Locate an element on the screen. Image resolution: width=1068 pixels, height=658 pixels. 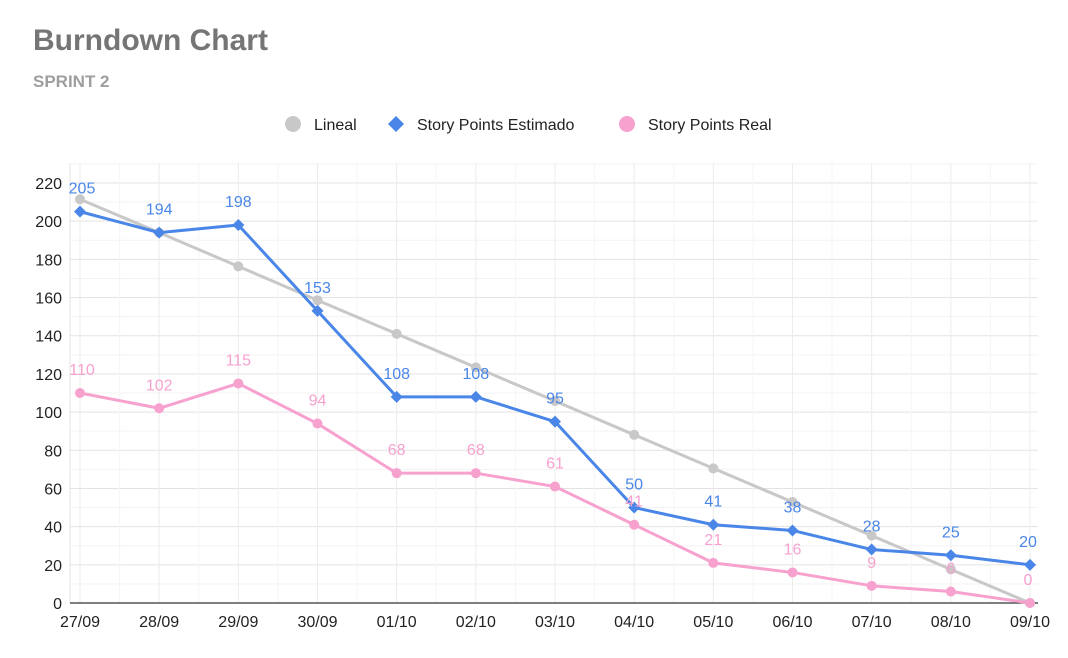
x-tick-label: 28/09 is located at coordinates (159, 622).